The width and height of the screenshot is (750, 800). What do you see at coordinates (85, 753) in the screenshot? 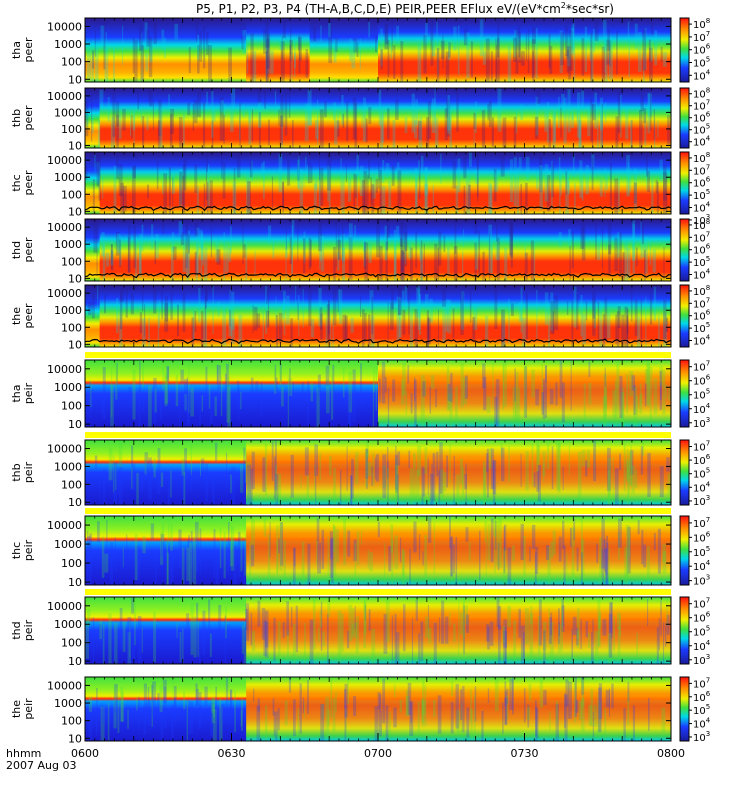
I see `x-tick-label: 0600` at bounding box center [85, 753].